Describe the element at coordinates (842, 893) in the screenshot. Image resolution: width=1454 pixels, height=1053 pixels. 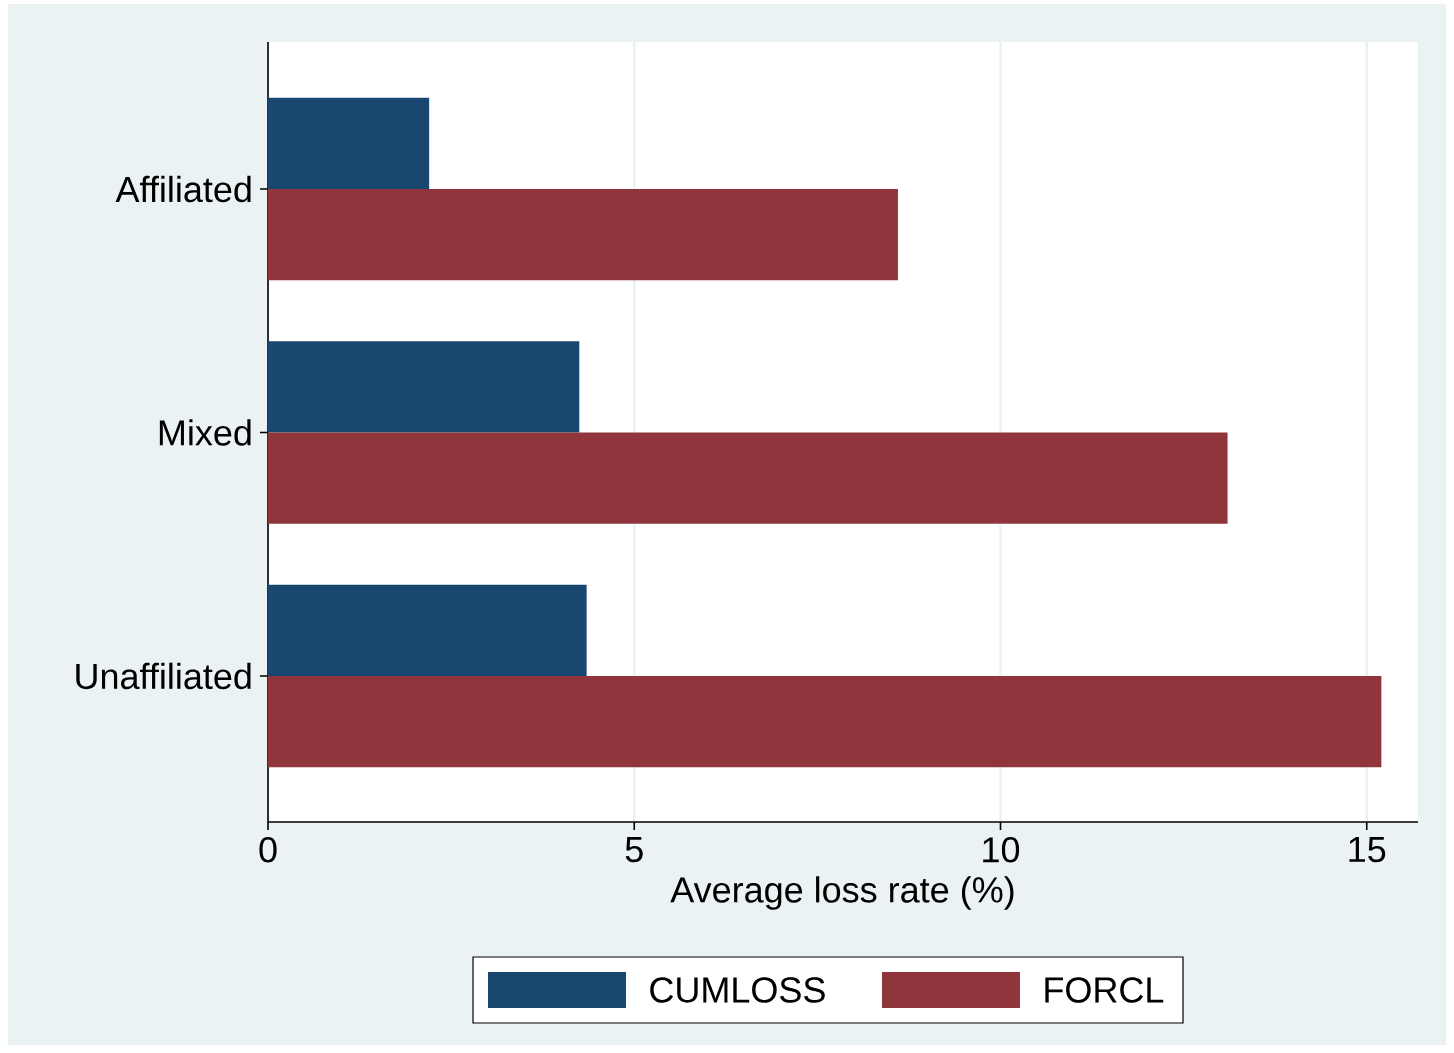
I see `x-axis-title: Average loss rate (%)` at that location.